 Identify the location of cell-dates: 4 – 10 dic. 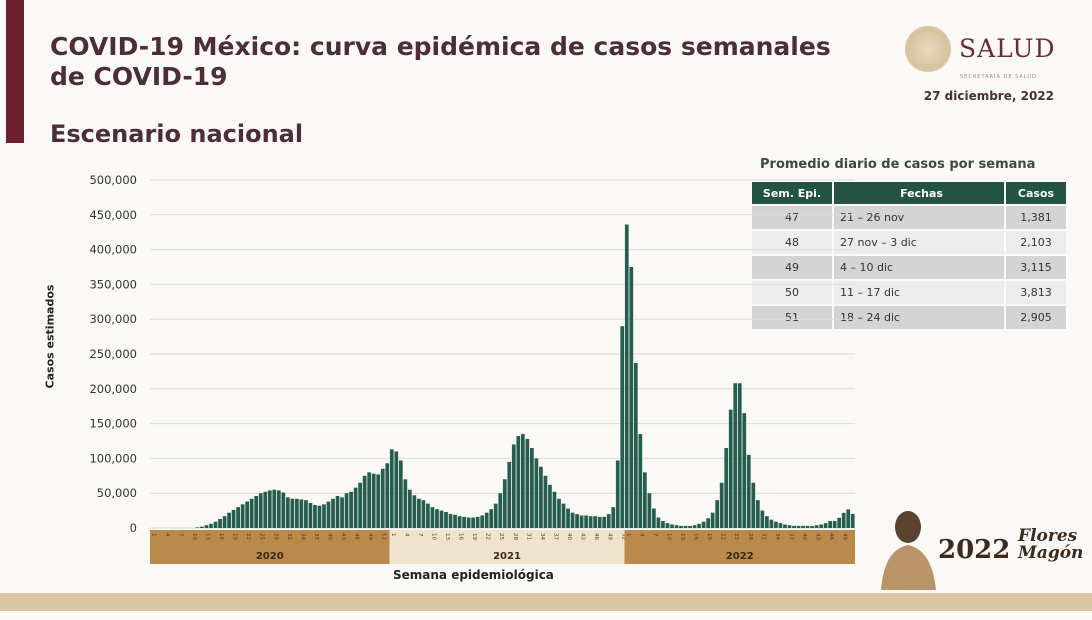
(919, 267).